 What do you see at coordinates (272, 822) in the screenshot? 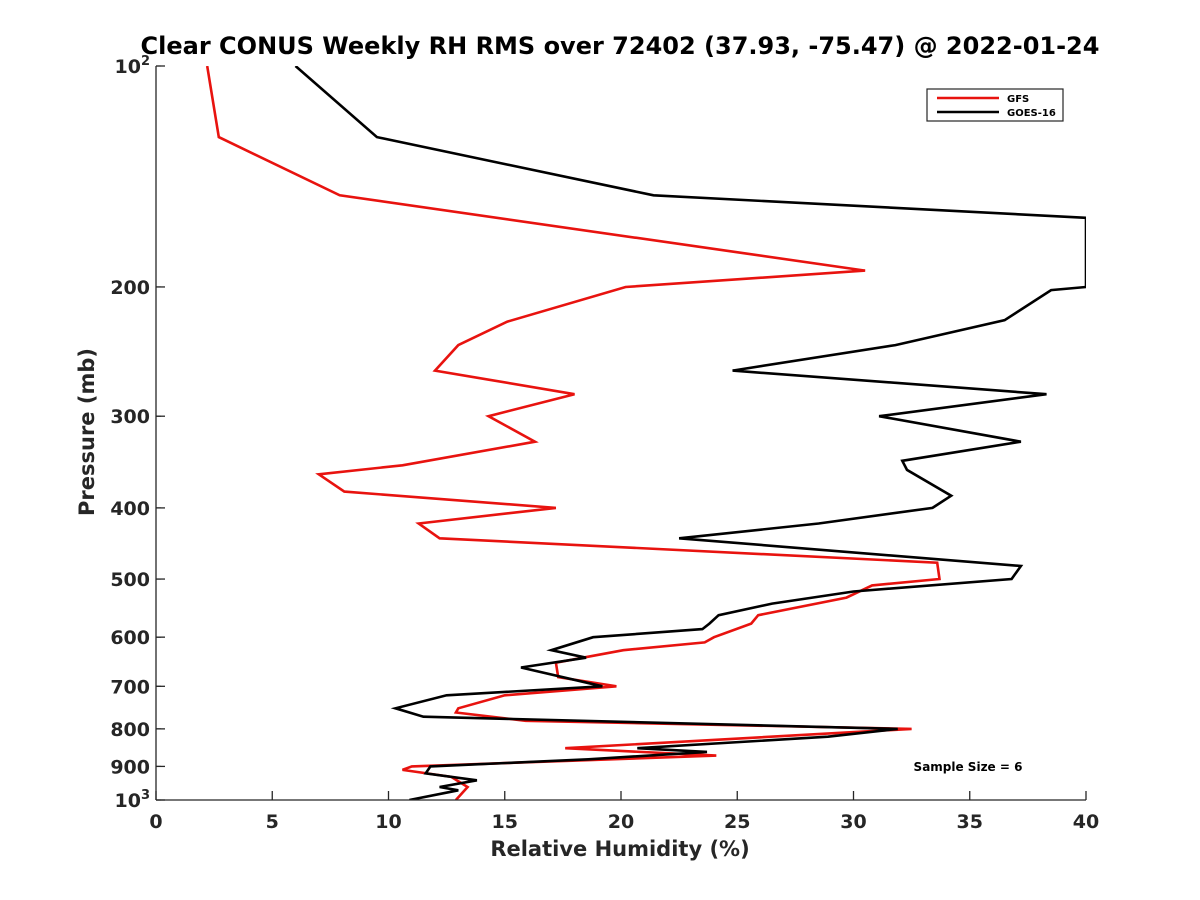
I see `x-tick-label: 5` at bounding box center [272, 822].